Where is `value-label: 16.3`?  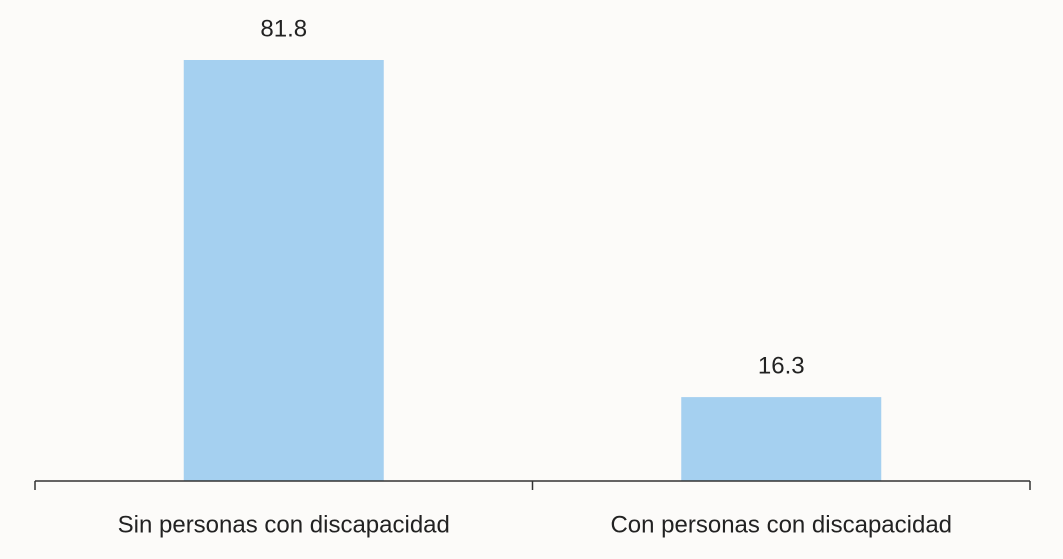 value-label: 16.3 is located at coordinates (781, 365).